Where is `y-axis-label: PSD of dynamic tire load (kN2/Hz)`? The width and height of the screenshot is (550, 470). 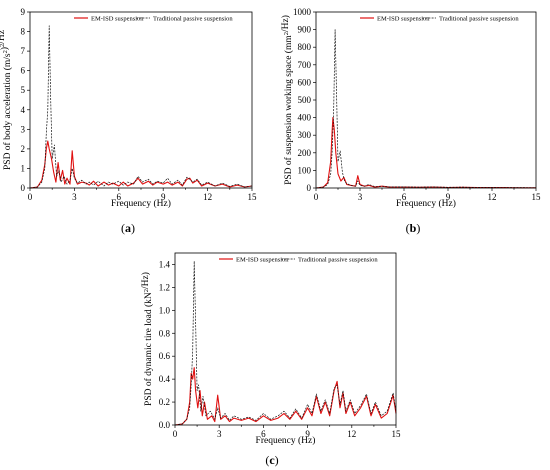
y-axis-label: PSD of dynamic tire load (kN2/Hz) is located at coordinates (147, 339).